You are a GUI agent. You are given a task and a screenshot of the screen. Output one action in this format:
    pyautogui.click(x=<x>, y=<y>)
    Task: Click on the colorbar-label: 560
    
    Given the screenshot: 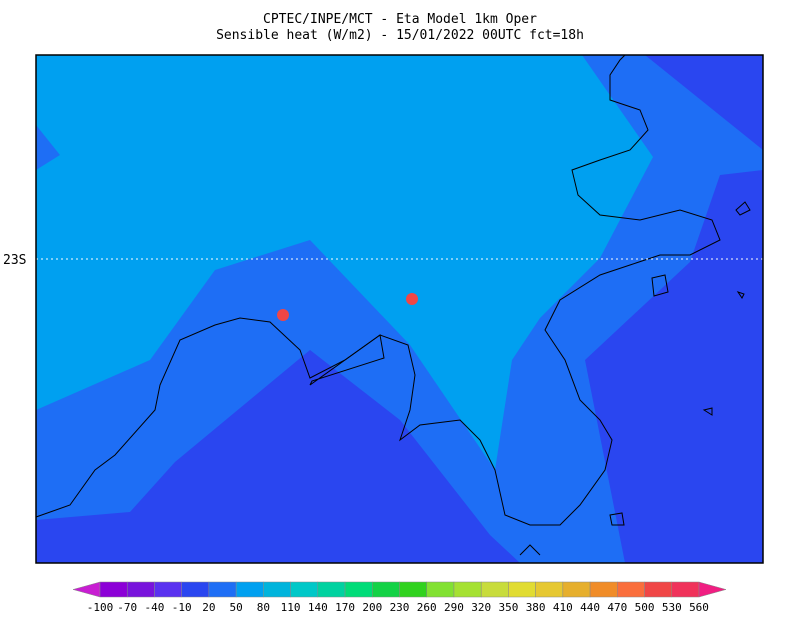 What is the action you would take?
    pyautogui.click(x=699, y=607)
    